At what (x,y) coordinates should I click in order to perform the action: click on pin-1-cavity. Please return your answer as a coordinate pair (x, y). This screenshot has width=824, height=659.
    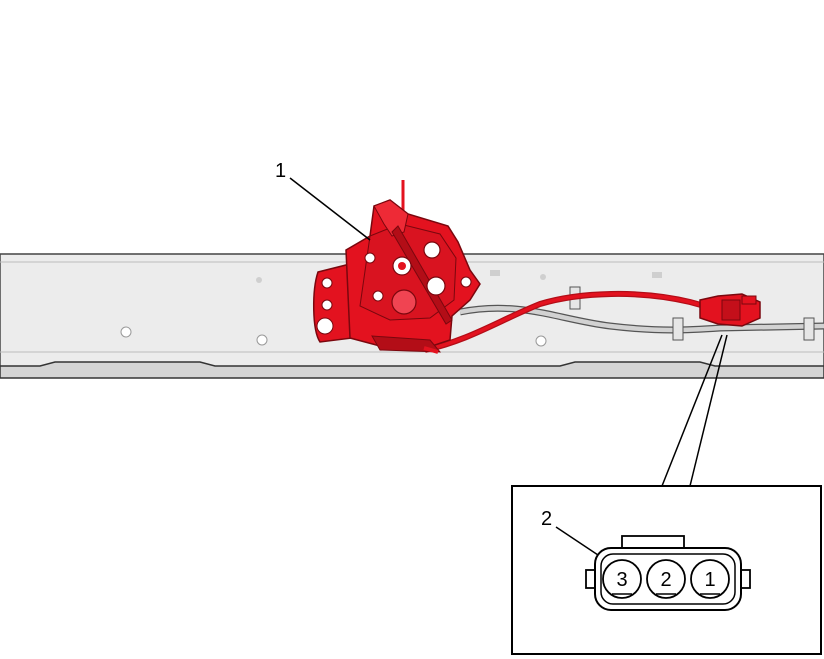
    Looking at the image, I should click on (710, 579).